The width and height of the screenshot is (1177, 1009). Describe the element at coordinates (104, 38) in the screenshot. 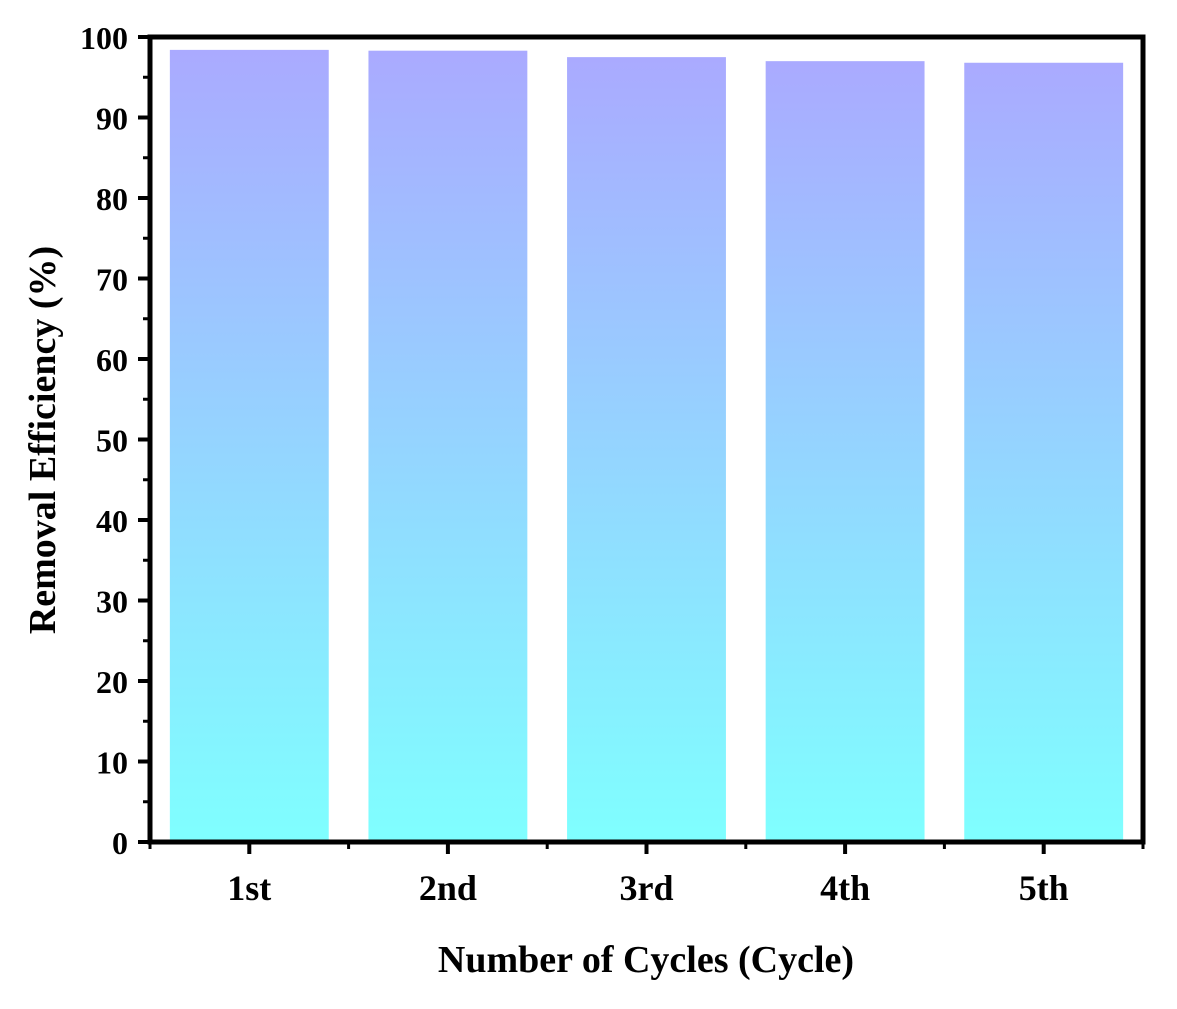

I see `y-tick-label-100: 100` at that location.